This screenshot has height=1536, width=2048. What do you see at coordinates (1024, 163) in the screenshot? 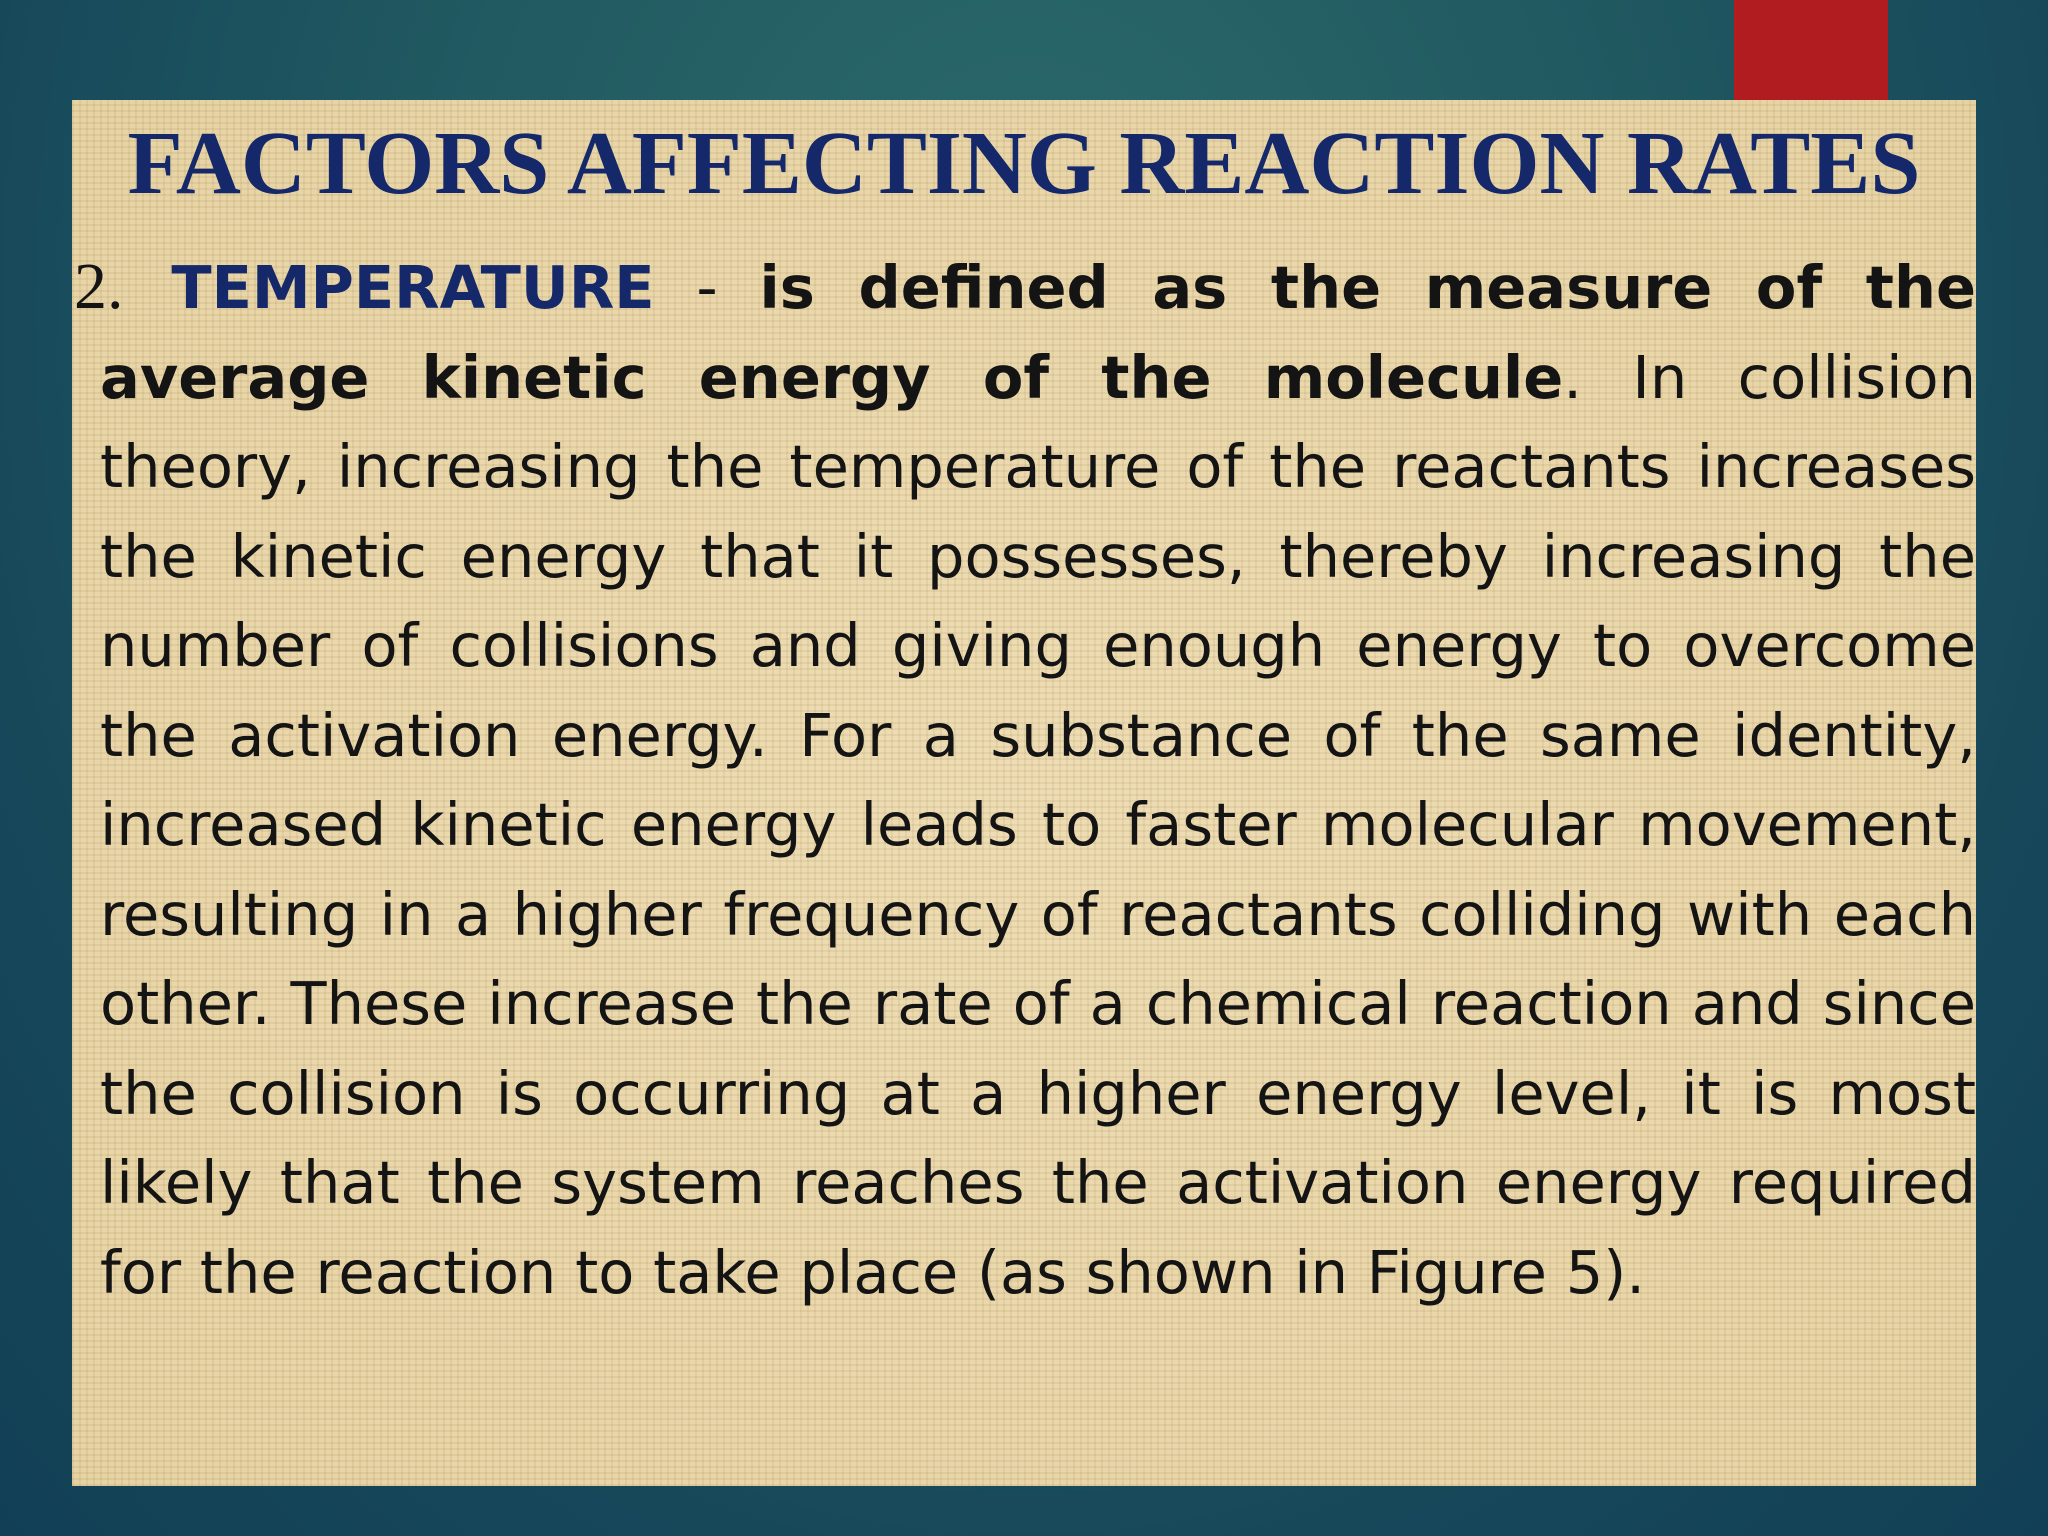
I see `slide-title: FACTORS AFFECTING REACTION RATES` at bounding box center [1024, 163].